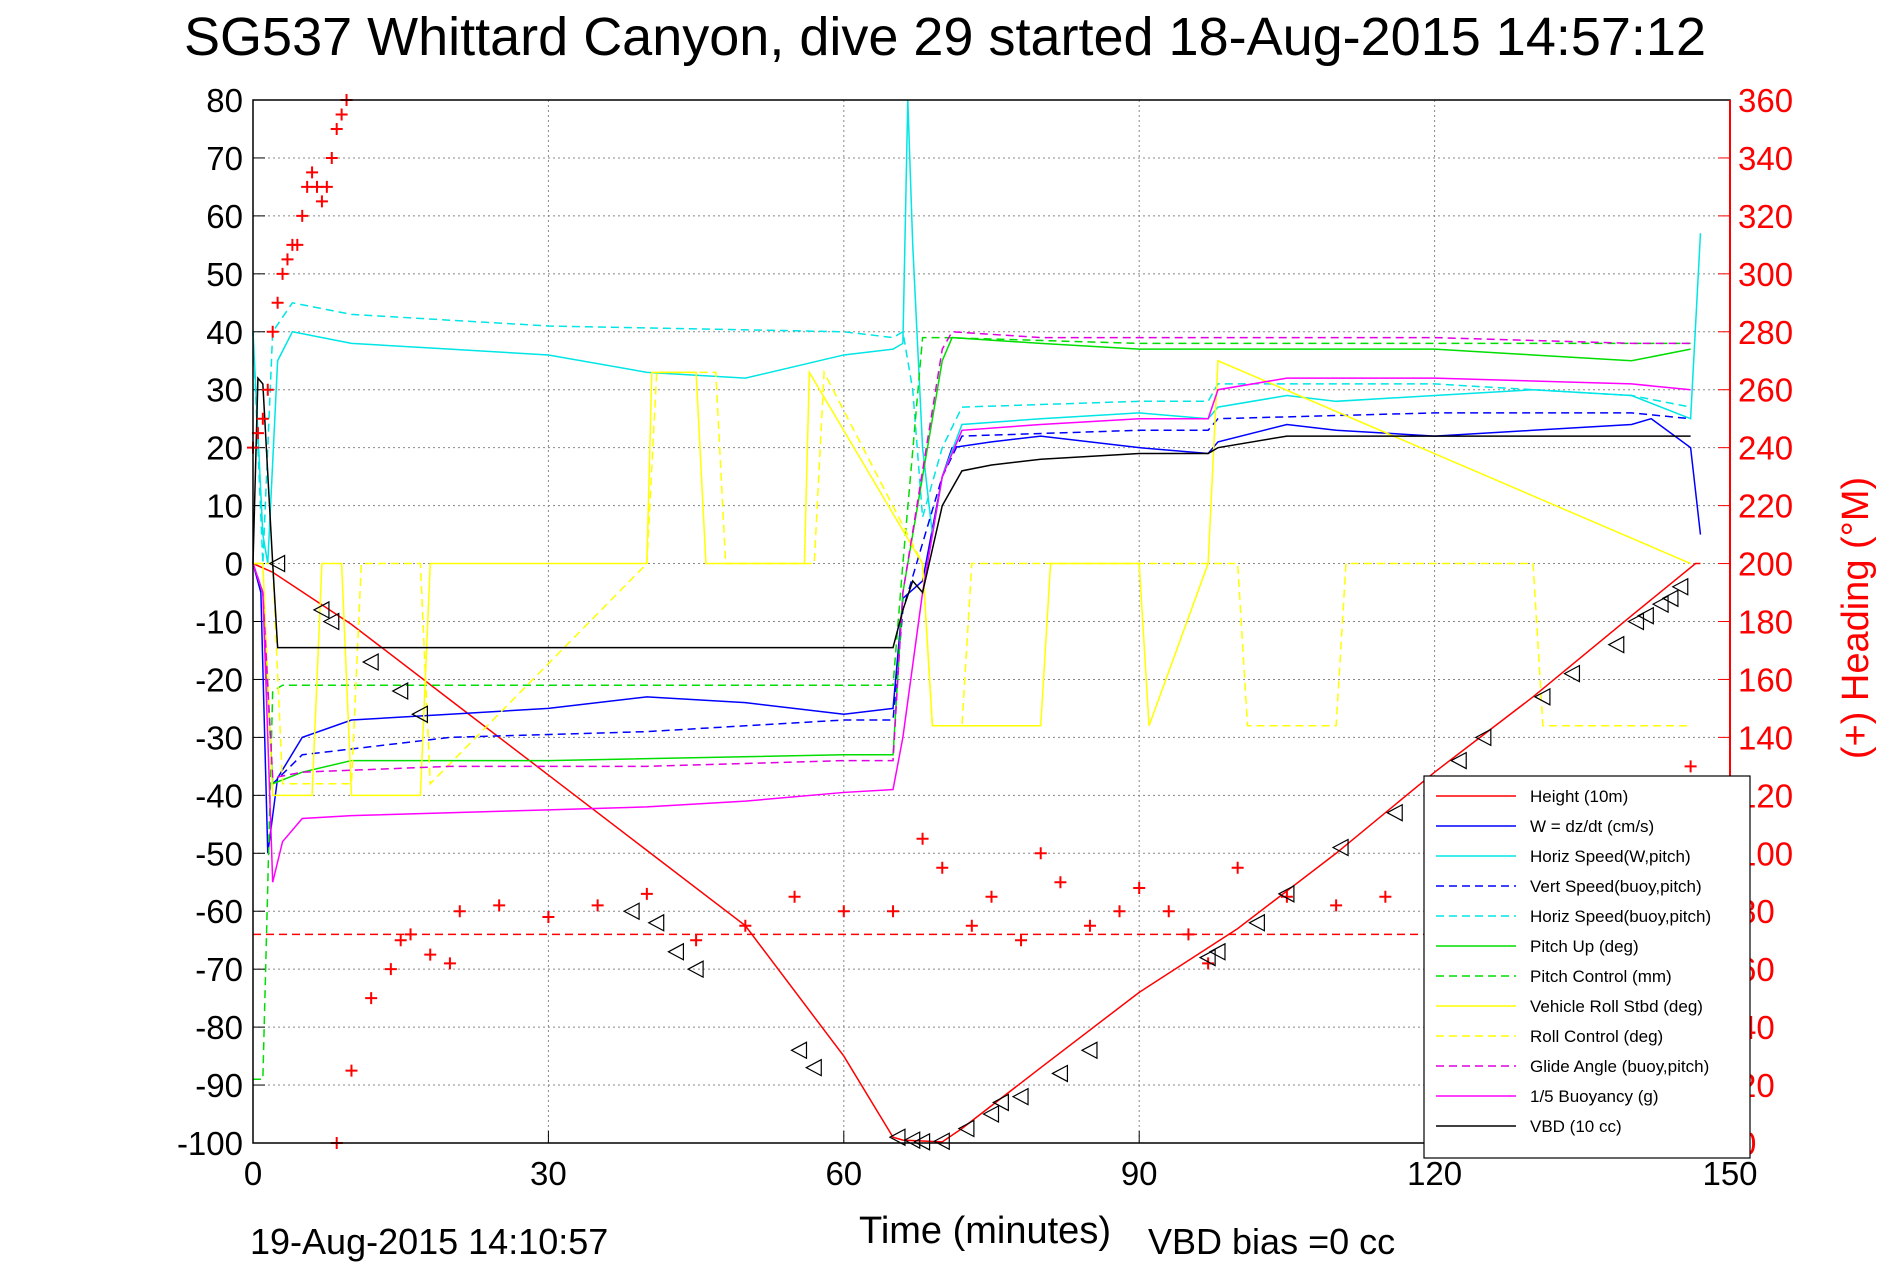 Image resolution: width=1891 pixels, height=1262 pixels. Describe the element at coordinates (219, 911) in the screenshot. I see `y-tick-label: -60` at that location.